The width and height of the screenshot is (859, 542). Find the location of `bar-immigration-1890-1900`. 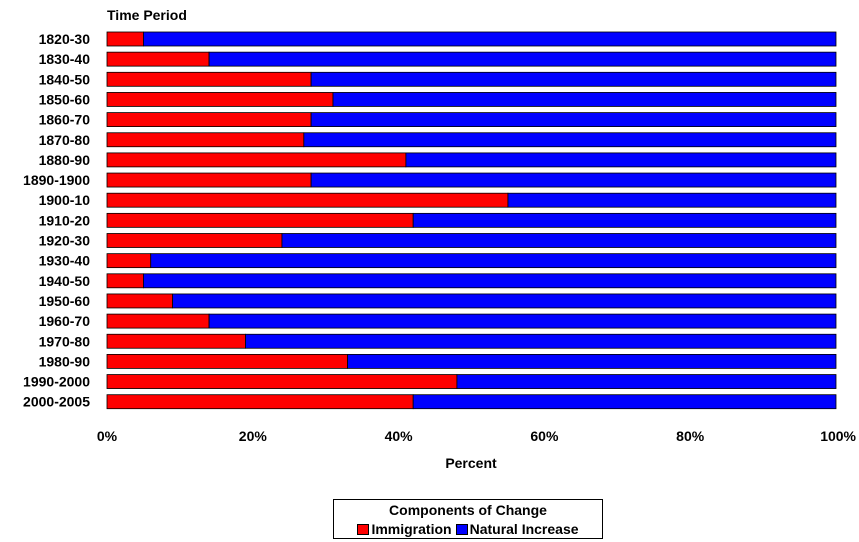

bar-immigration-1890-1900 is located at coordinates (209, 180).